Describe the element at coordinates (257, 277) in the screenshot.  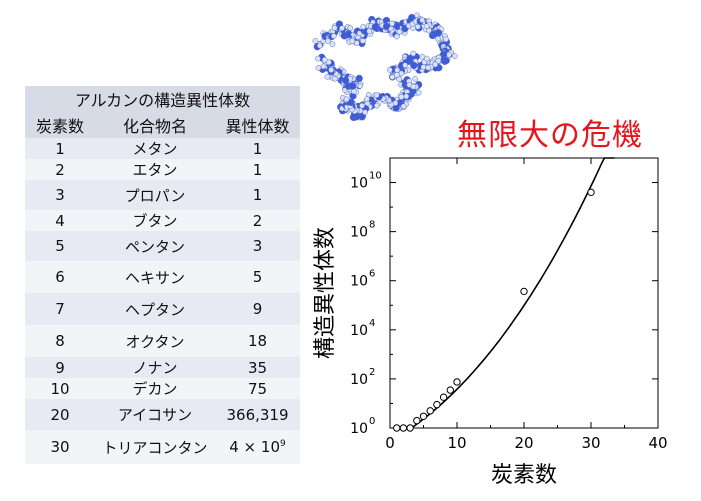
I see `cell-isomer-count: 5` at that location.